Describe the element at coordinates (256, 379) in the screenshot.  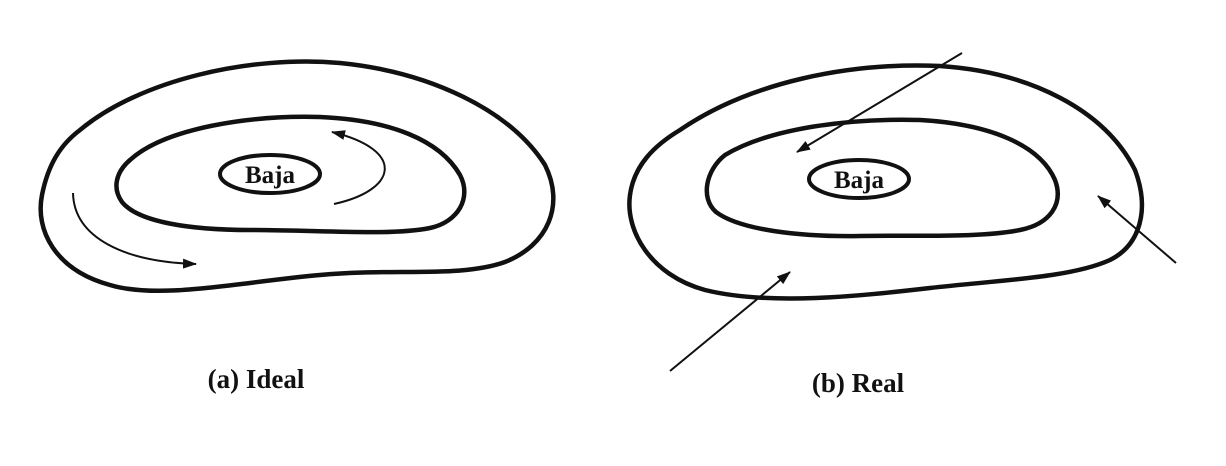
I see `caption-ideal: (a) Ideal` at that location.